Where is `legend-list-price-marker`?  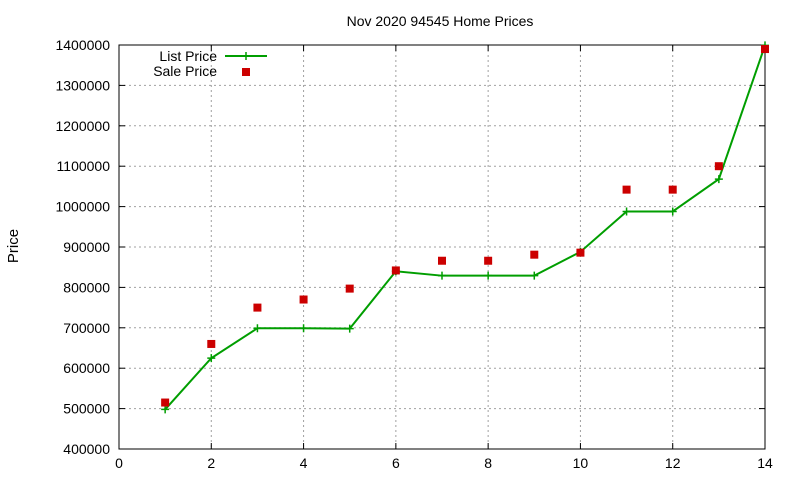 legend-list-price-marker is located at coordinates (246, 56).